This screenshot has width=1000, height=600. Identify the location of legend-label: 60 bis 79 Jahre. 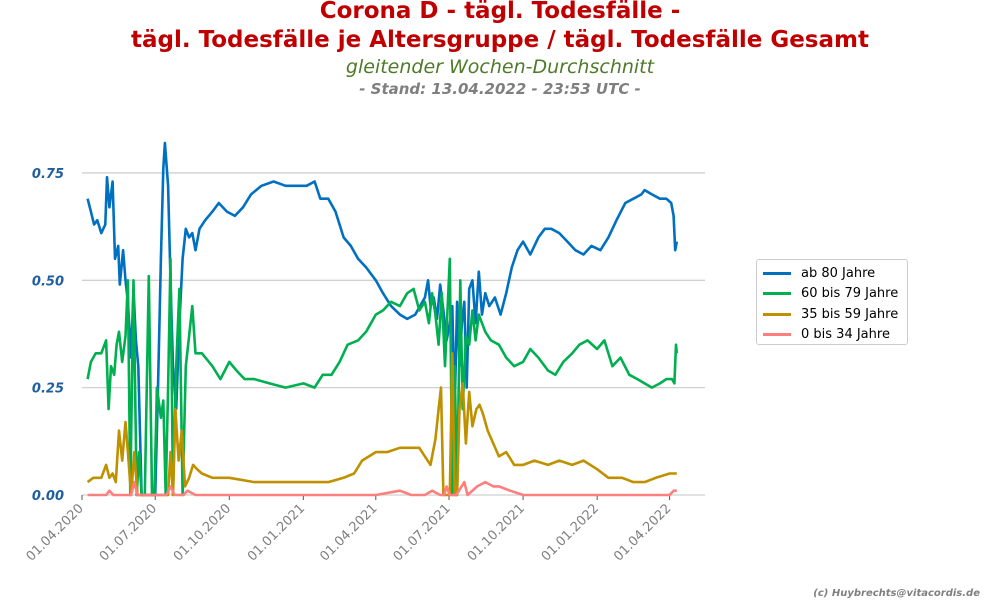
(850, 294).